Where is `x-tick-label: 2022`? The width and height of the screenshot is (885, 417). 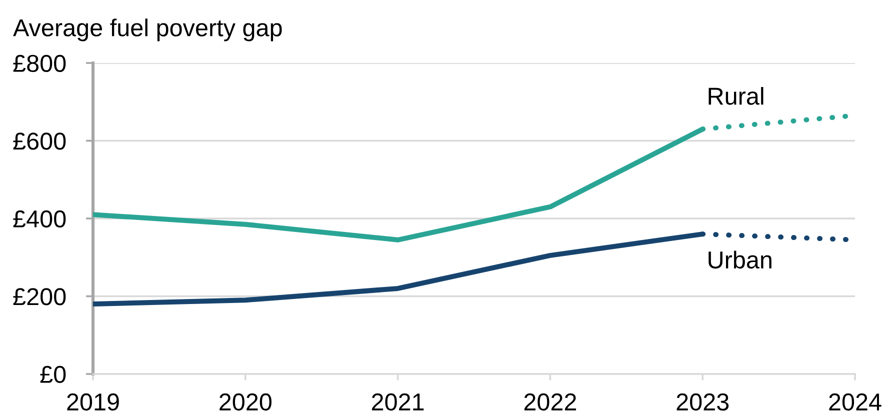 x-tick-label: 2022 is located at coordinates (550, 402).